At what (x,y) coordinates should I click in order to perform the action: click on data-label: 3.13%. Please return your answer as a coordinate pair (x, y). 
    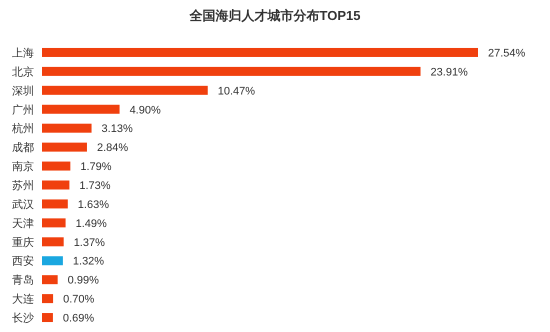
    Looking at the image, I should click on (117, 129).